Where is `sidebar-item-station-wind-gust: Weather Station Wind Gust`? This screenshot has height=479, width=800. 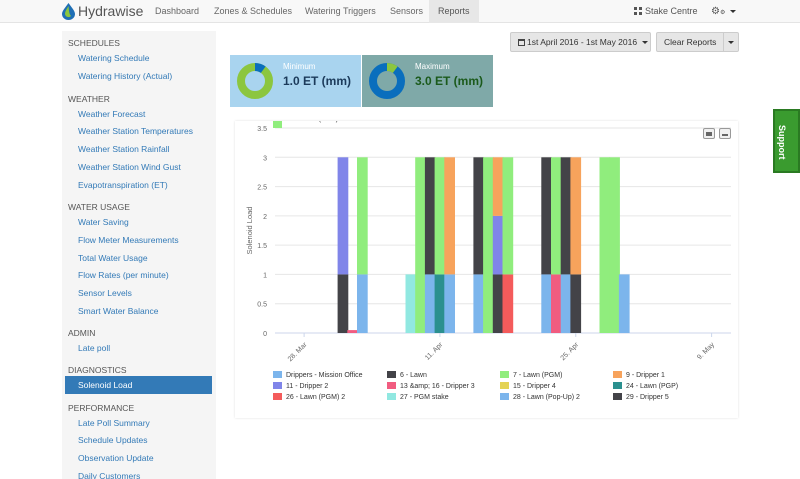 sidebar-item-station-wind-gust: Weather Station Wind Gust is located at coordinates (129, 167).